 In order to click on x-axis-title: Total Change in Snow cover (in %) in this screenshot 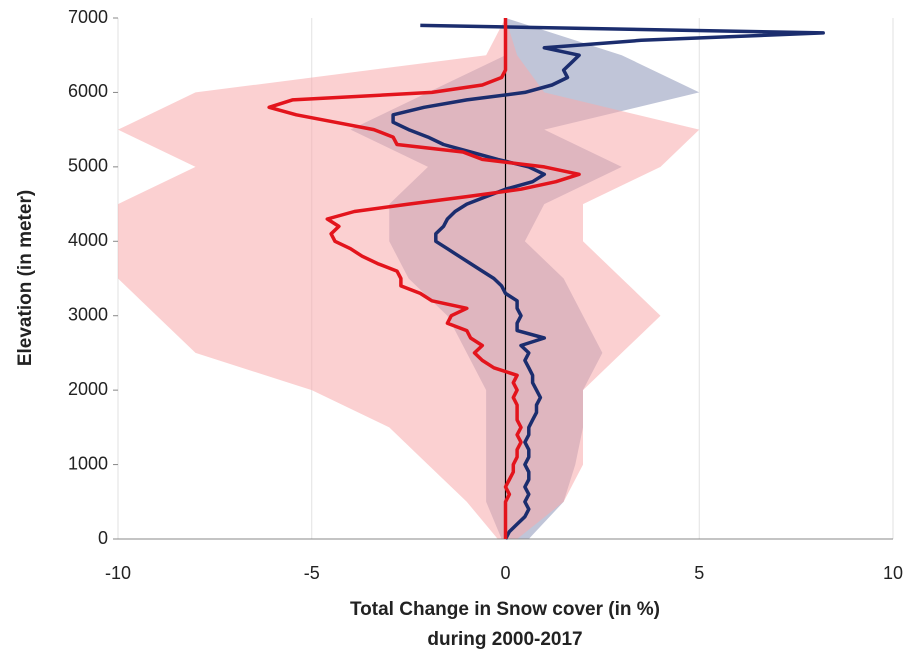, I will do `click(505, 609)`.